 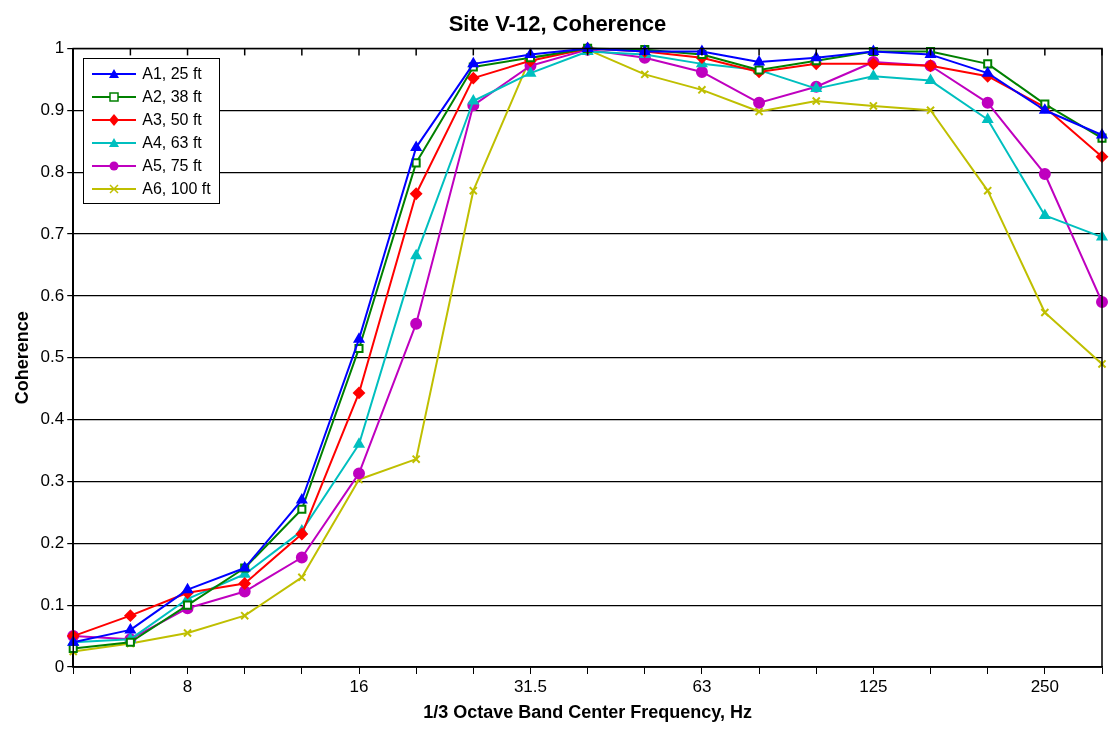 What do you see at coordinates (21, 358) in the screenshot?
I see `y-axis-title: Coherence` at bounding box center [21, 358].